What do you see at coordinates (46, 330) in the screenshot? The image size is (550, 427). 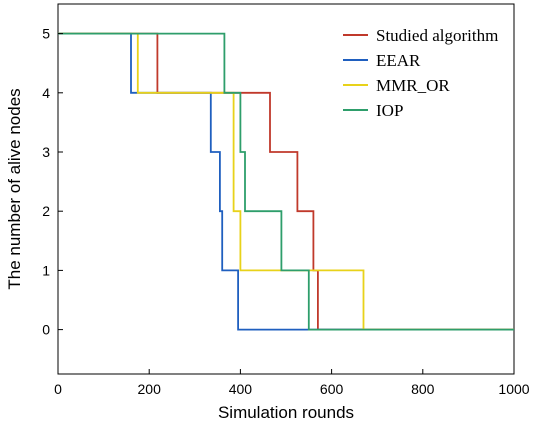 I see `y-tick-label: 0` at bounding box center [46, 330].